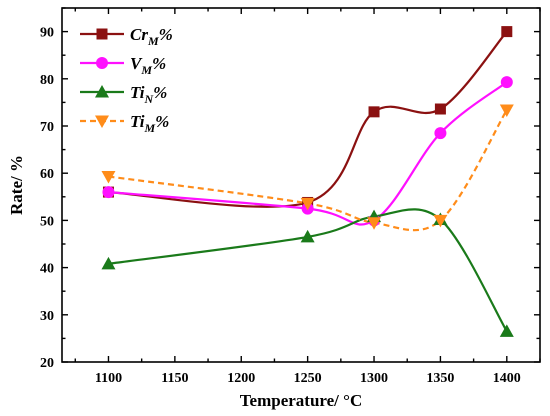 The image size is (550, 416). Describe the element at coordinates (102, 63) in the screenshot. I see `legend-marker-vm` at that location.